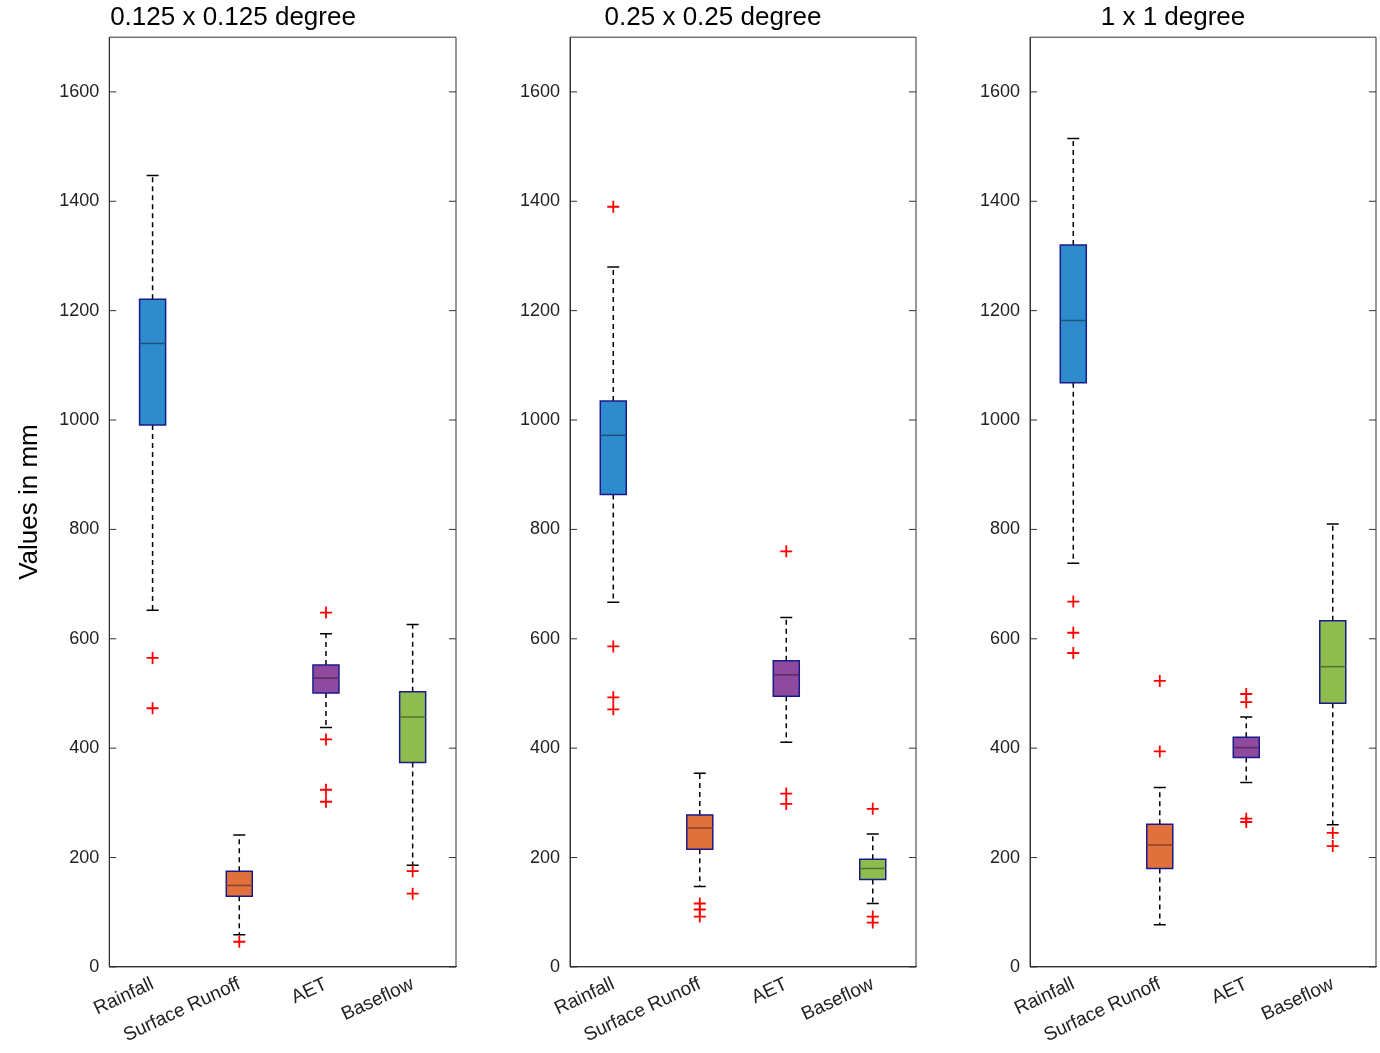 The width and height of the screenshot is (1380, 1053). I want to click on y-axis-title: Values in mm, so click(27, 502).